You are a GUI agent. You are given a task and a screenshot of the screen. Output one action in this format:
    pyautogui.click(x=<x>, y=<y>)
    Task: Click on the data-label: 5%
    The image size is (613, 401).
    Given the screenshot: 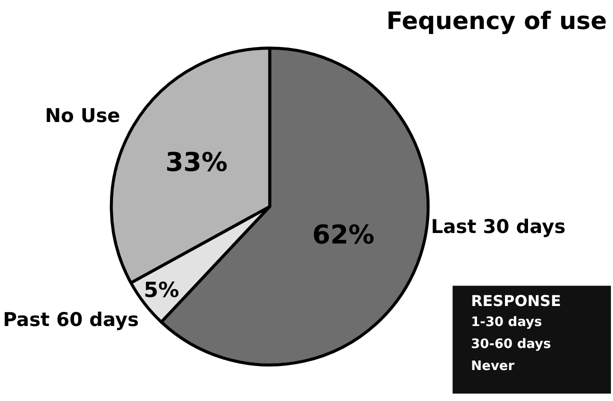 What is the action you would take?
    pyautogui.click(x=162, y=290)
    